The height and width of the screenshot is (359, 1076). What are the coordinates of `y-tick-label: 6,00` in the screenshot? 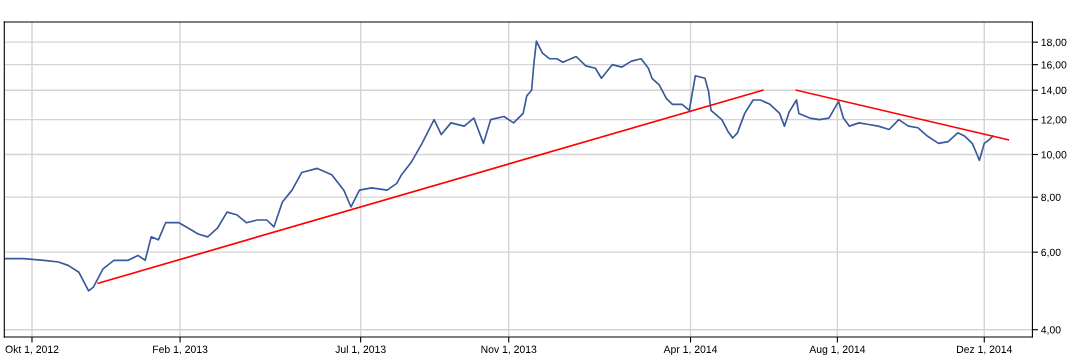 It's located at (1051, 253).